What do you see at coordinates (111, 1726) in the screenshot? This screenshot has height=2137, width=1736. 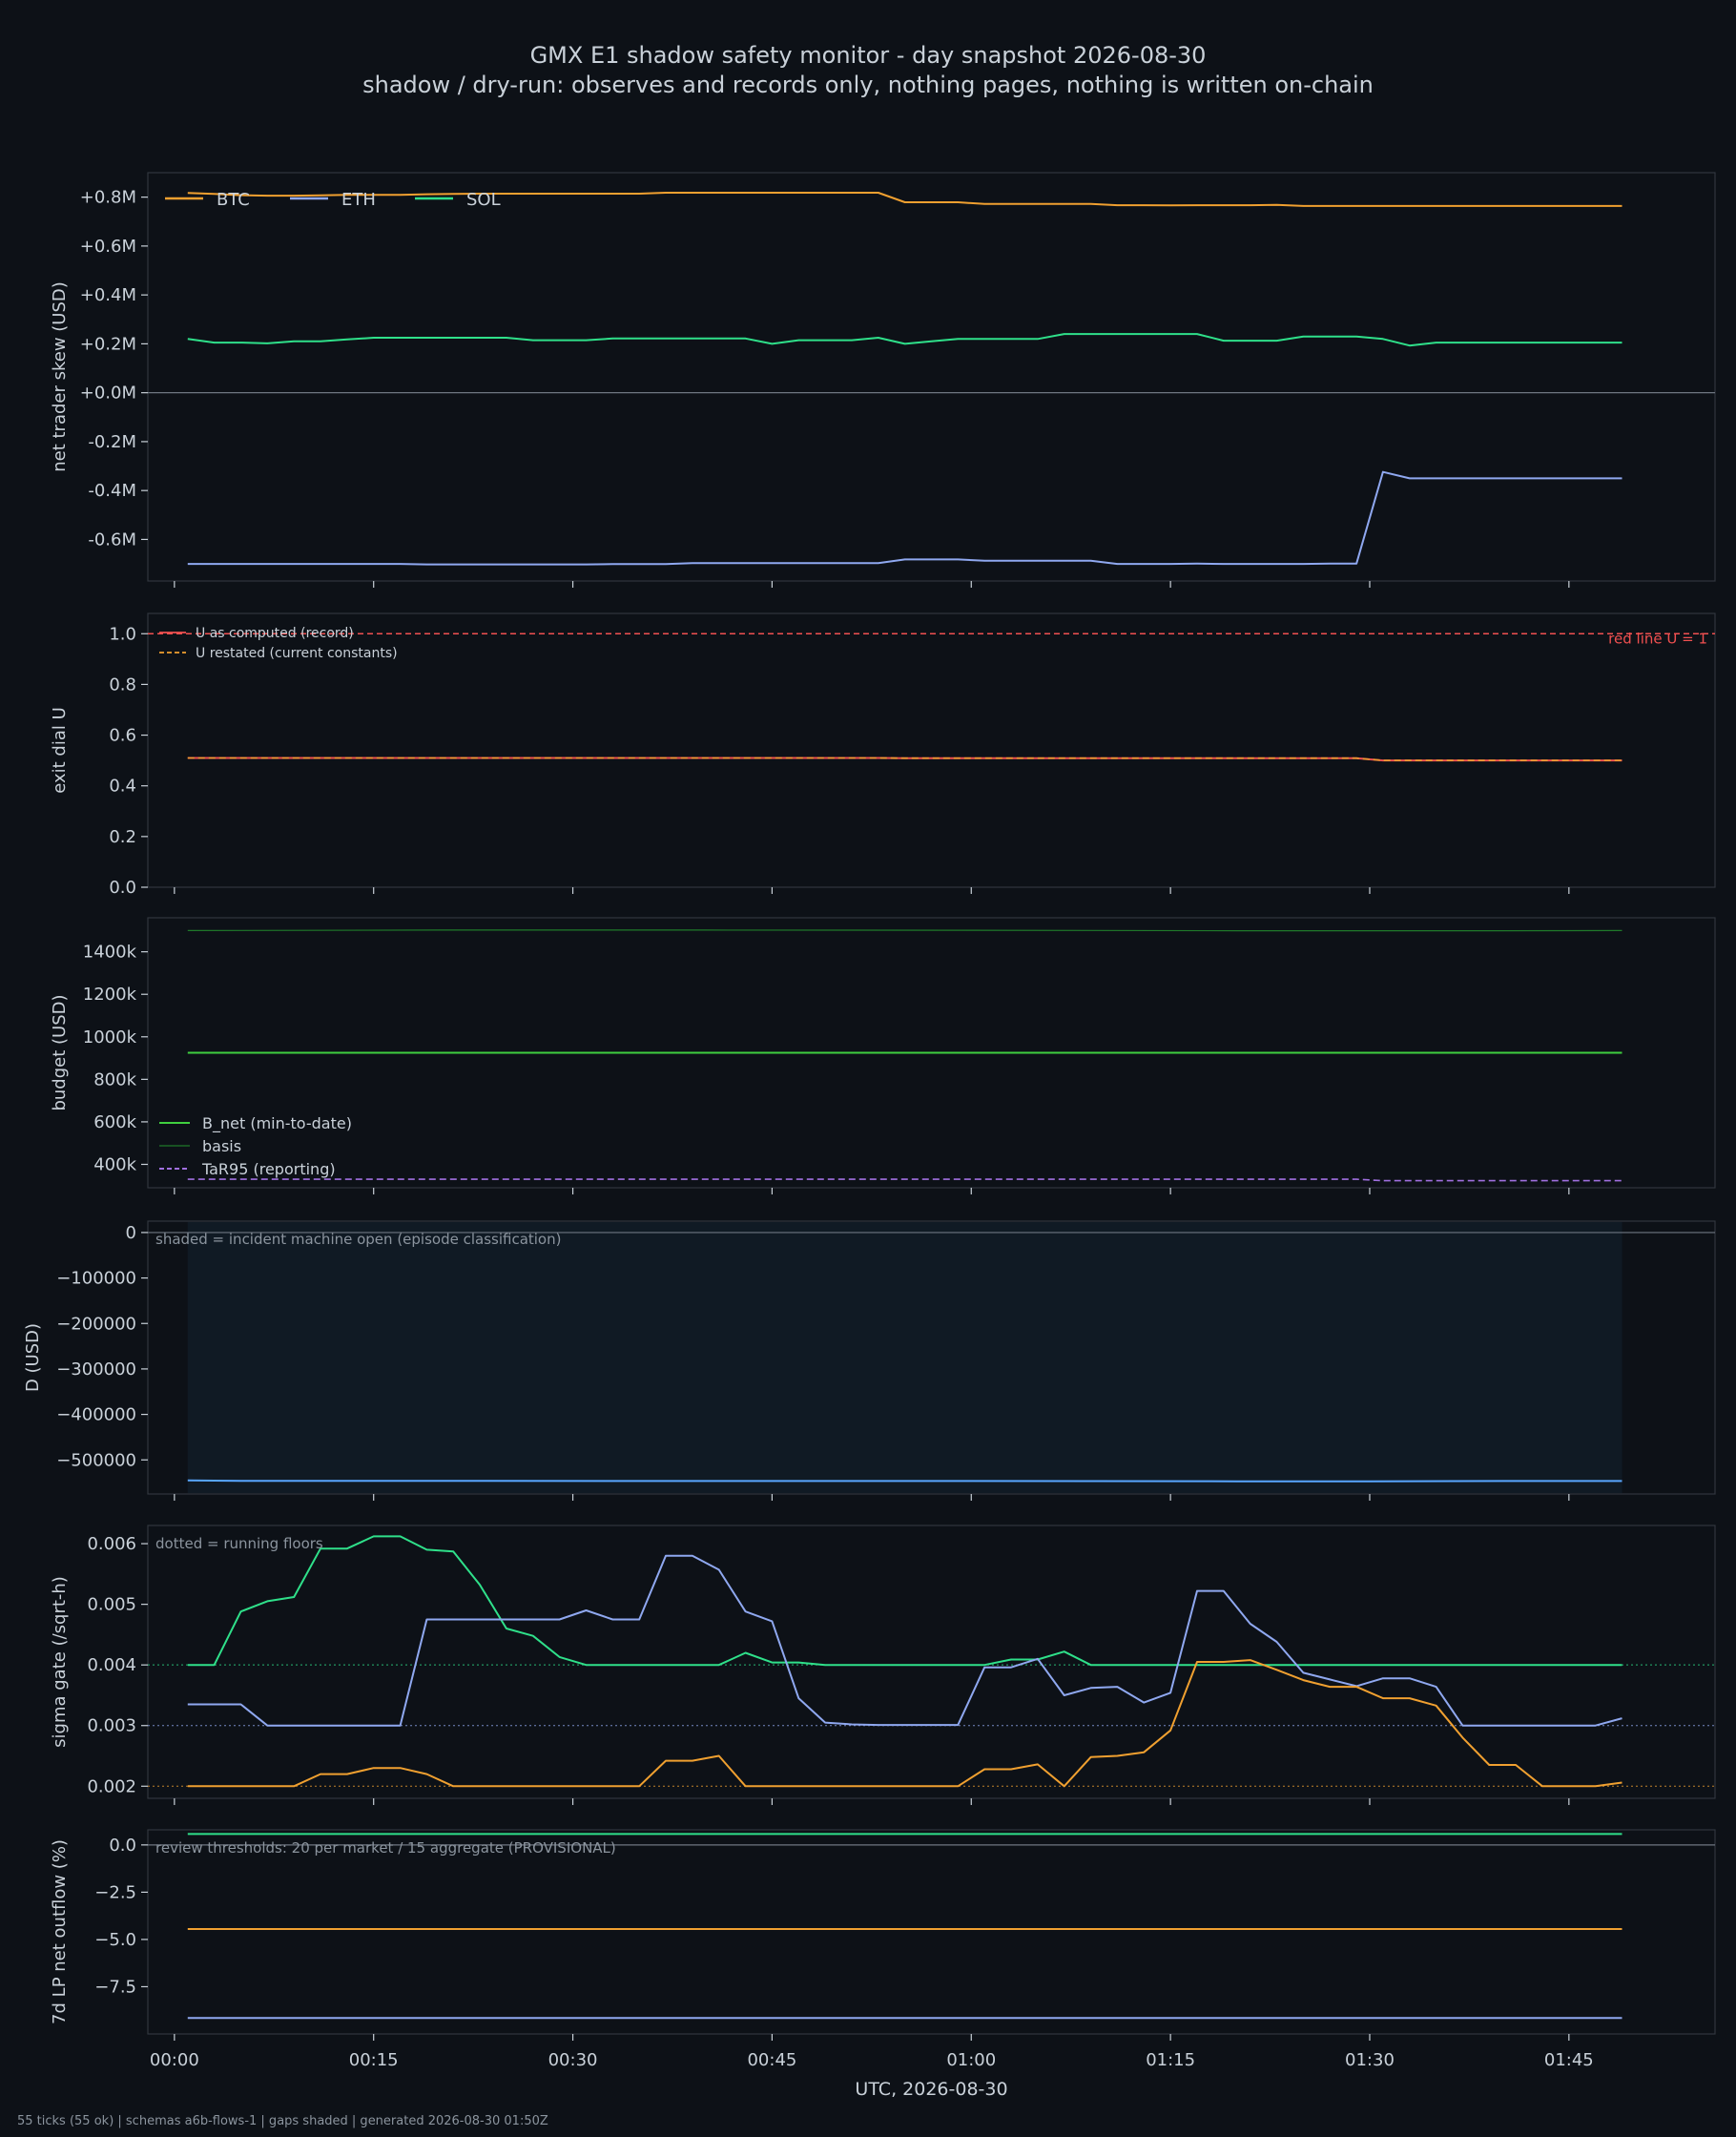 I see `y-tick-label: 0.003` at bounding box center [111, 1726].